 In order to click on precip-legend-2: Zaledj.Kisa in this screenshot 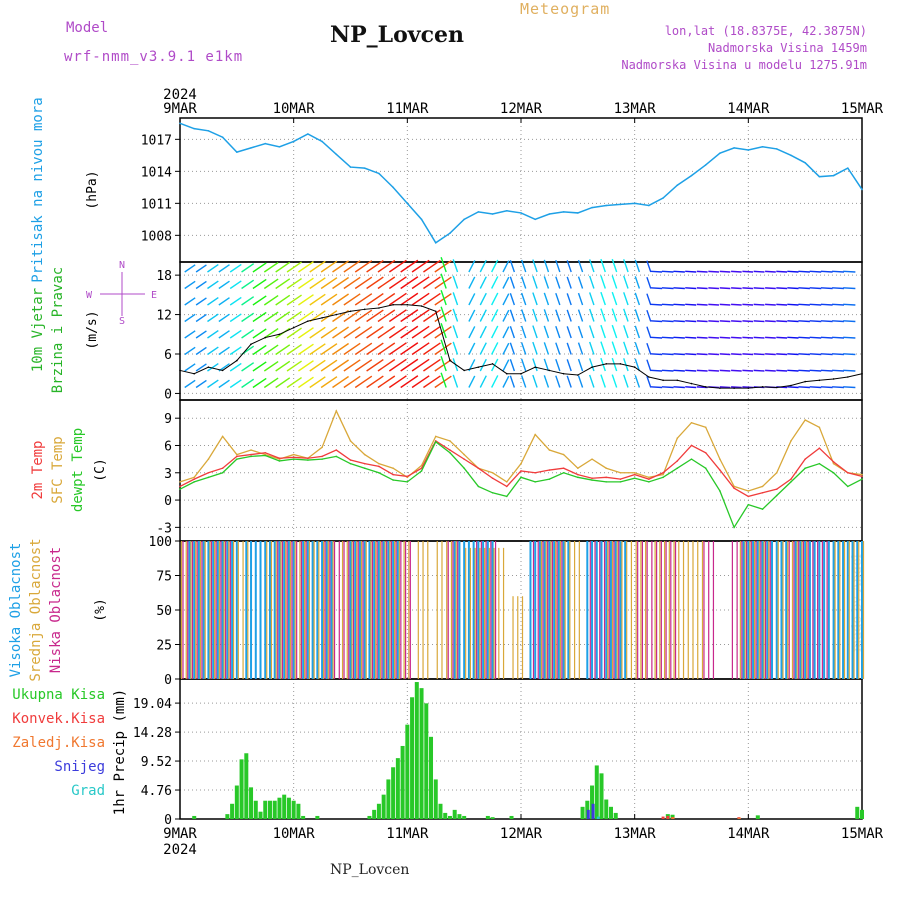, I will do `click(58, 743)`.